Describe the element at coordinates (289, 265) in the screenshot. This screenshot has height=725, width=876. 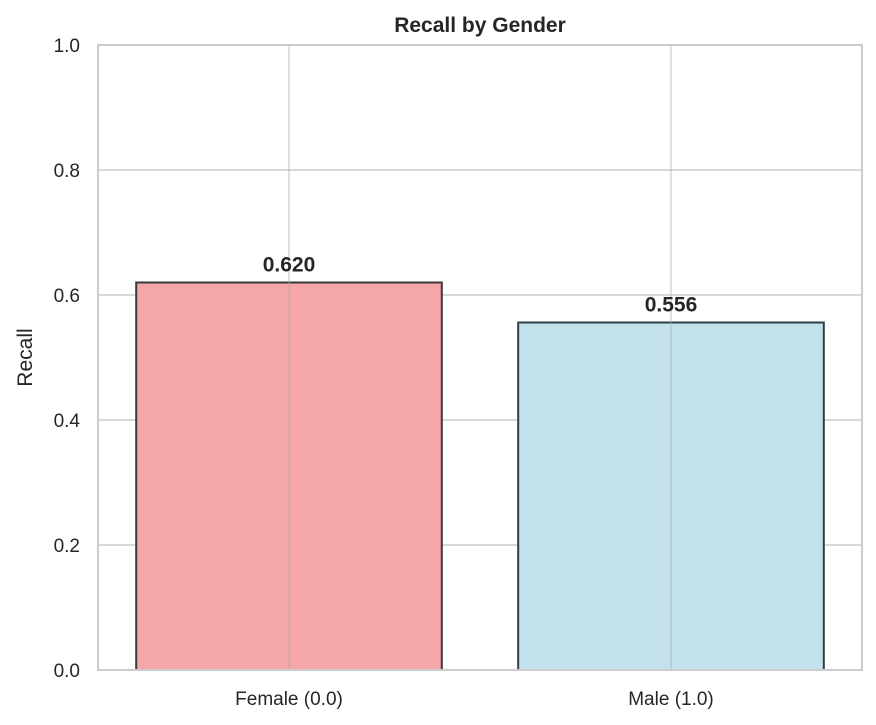
I see `bar-value-label: 0.620` at that location.